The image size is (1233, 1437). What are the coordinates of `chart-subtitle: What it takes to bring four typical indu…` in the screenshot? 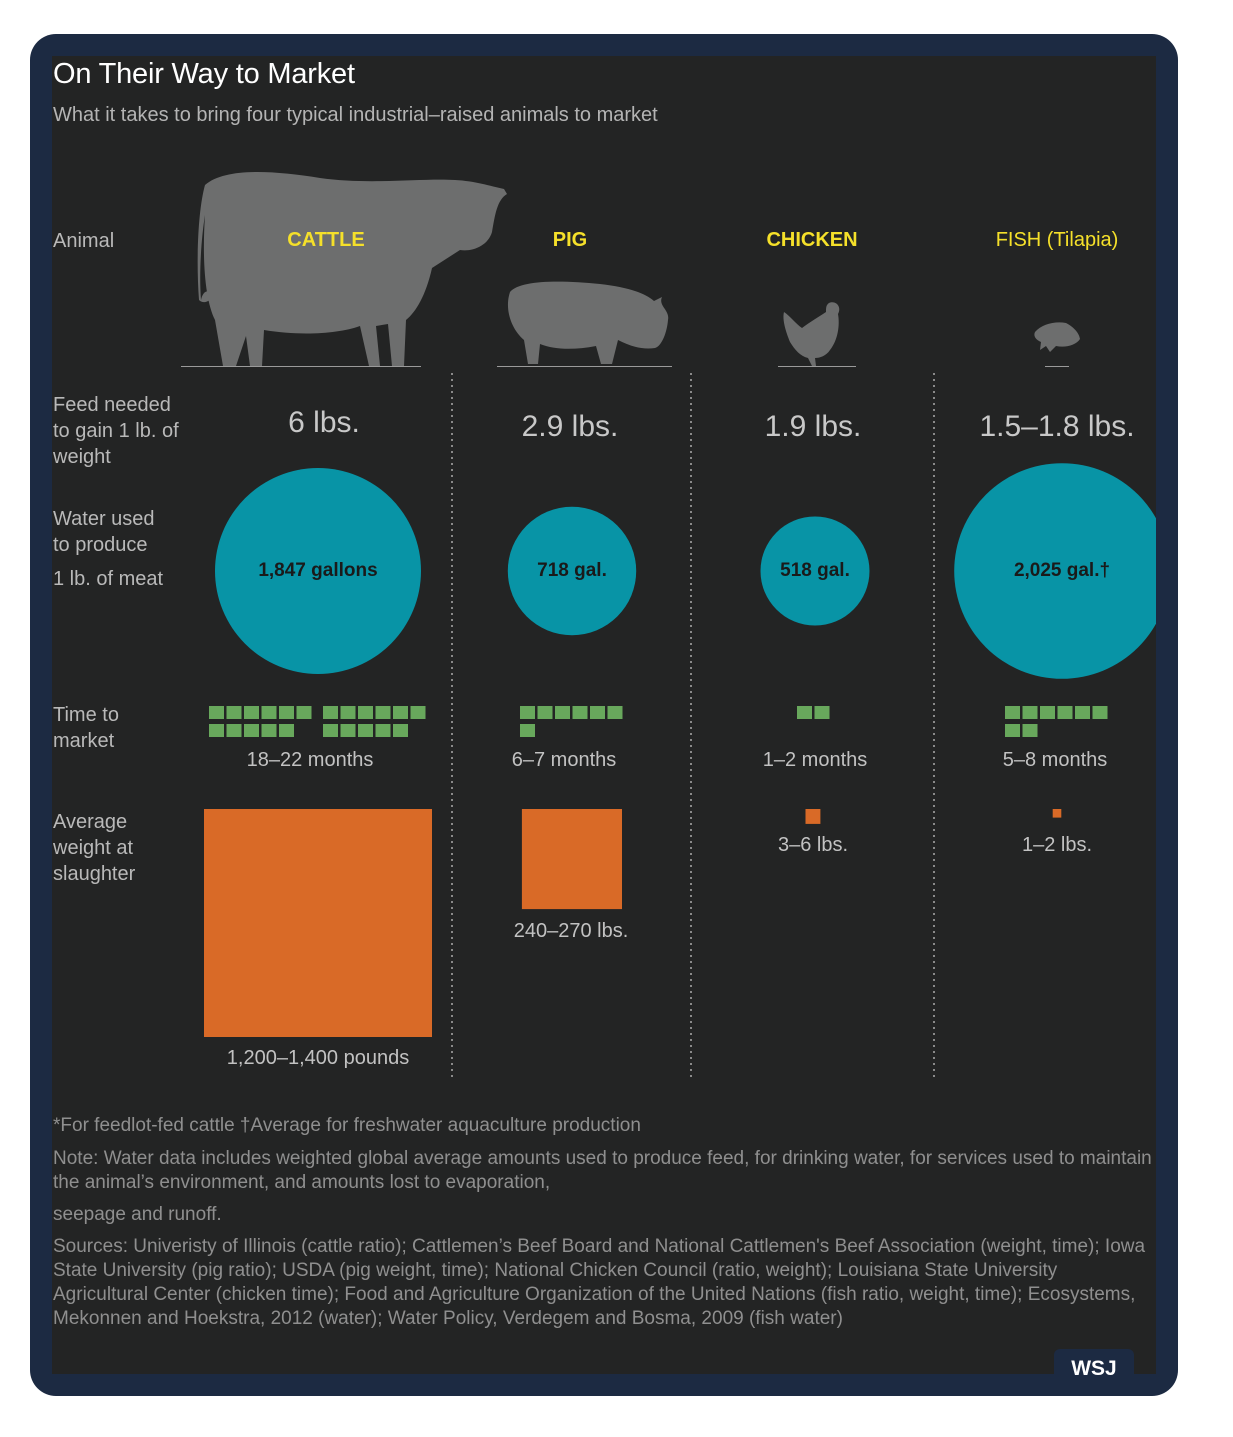 It's located at (355, 115).